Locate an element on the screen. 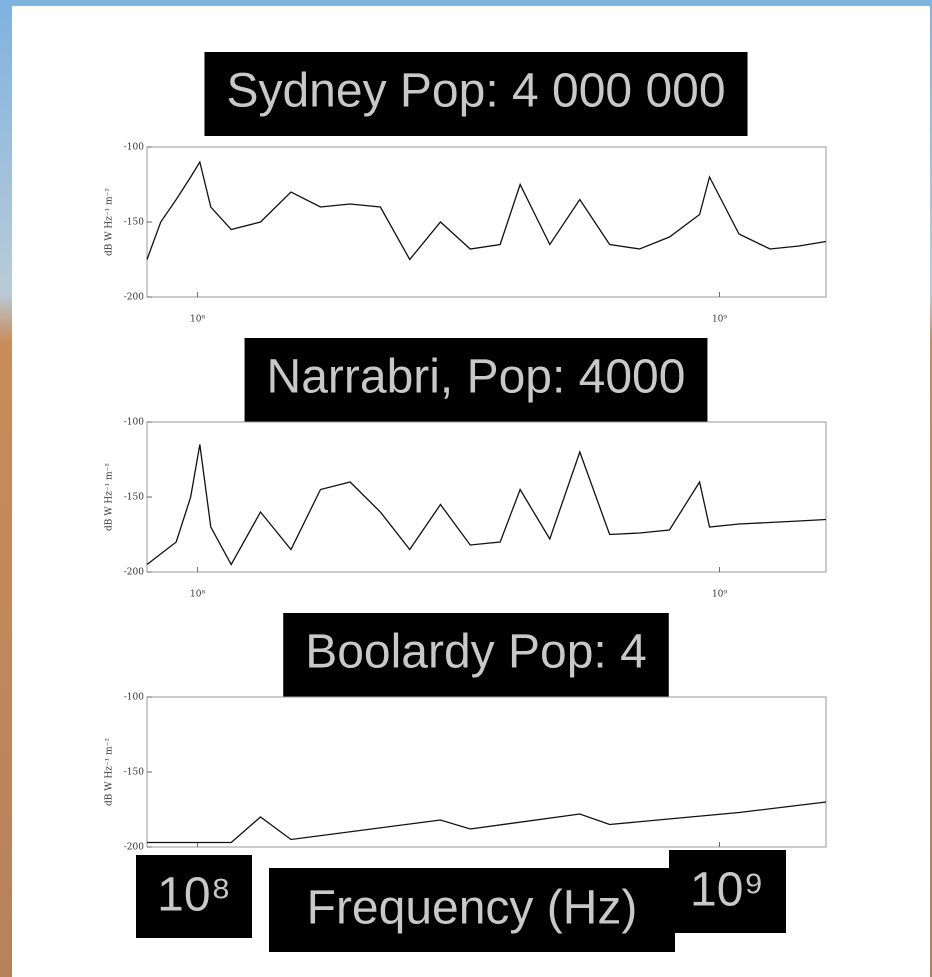 This screenshot has height=977, width=932. x-axis-label: Frequency (Hz) is located at coordinates (472, 908).